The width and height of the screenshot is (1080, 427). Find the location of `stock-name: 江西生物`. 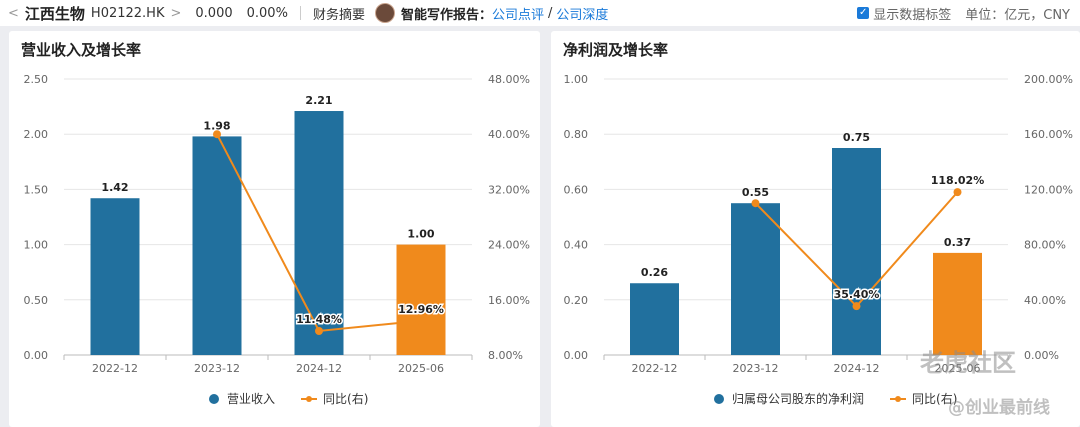

stock-name: 江西生物 is located at coordinates (54, 13).